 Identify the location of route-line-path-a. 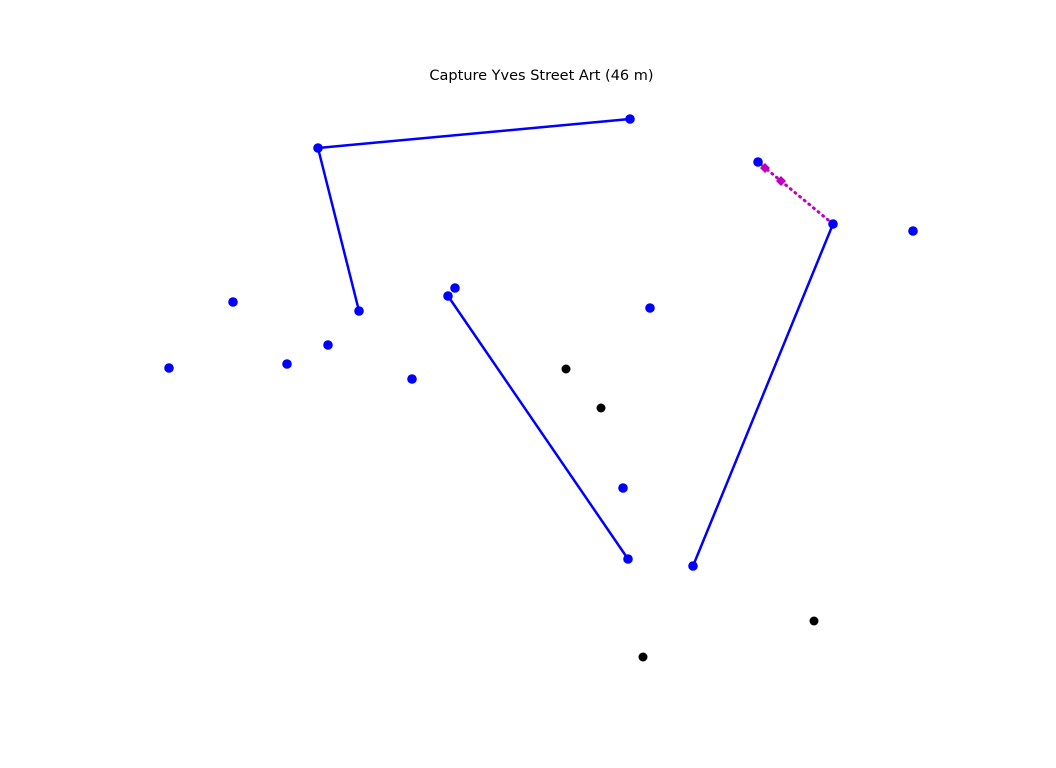
(474, 215).